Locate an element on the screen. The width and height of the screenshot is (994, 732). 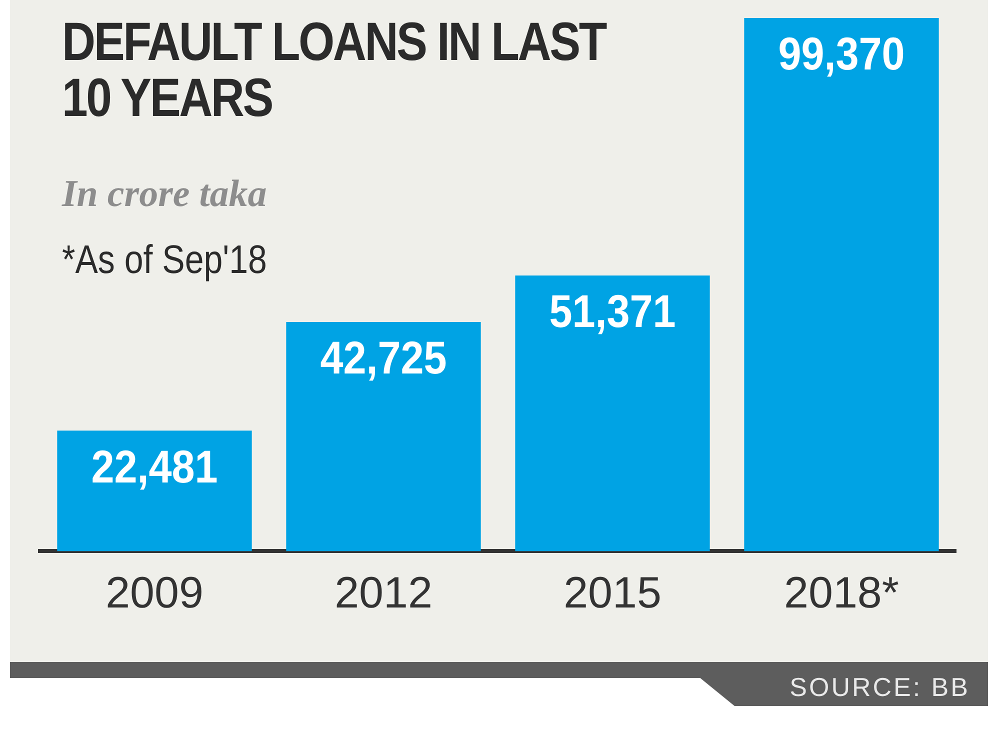
x-tick-label: 2009 is located at coordinates (155, 593).